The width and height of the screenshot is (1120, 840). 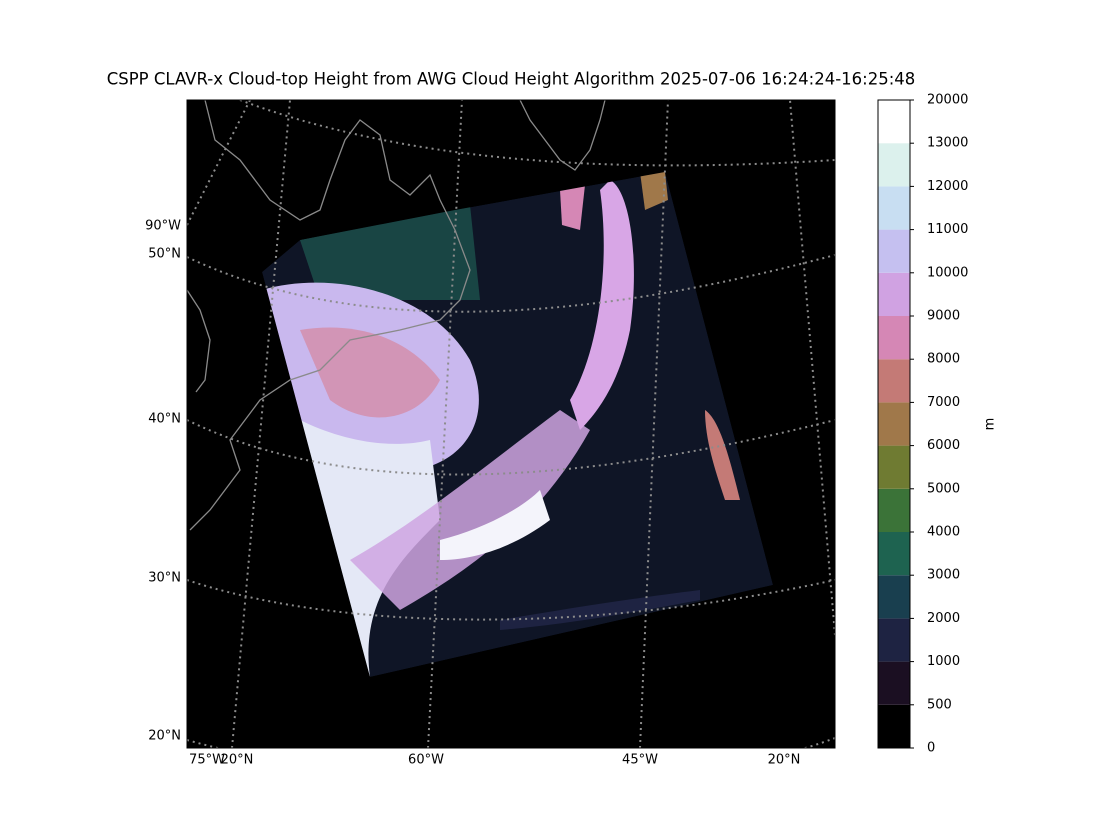 I want to click on colorbar-tick-label: 0, so click(x=931, y=748).